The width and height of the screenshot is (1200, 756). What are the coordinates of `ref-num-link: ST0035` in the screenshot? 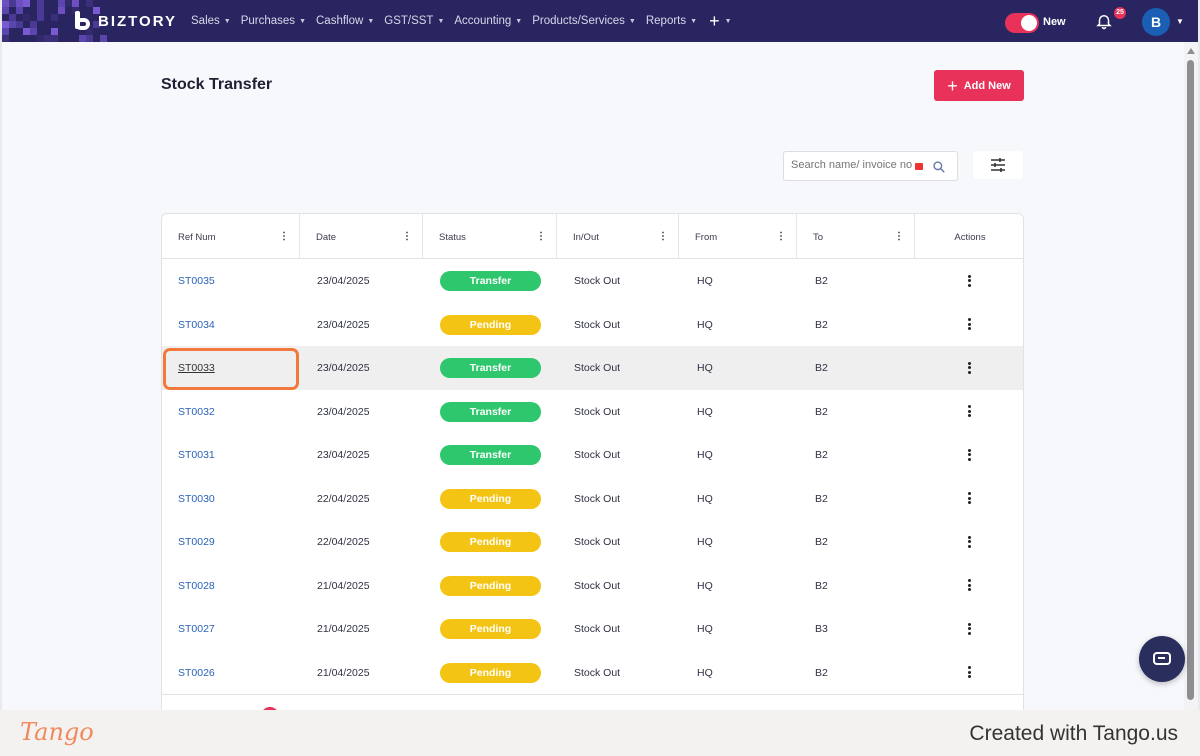 It's located at (196, 281).